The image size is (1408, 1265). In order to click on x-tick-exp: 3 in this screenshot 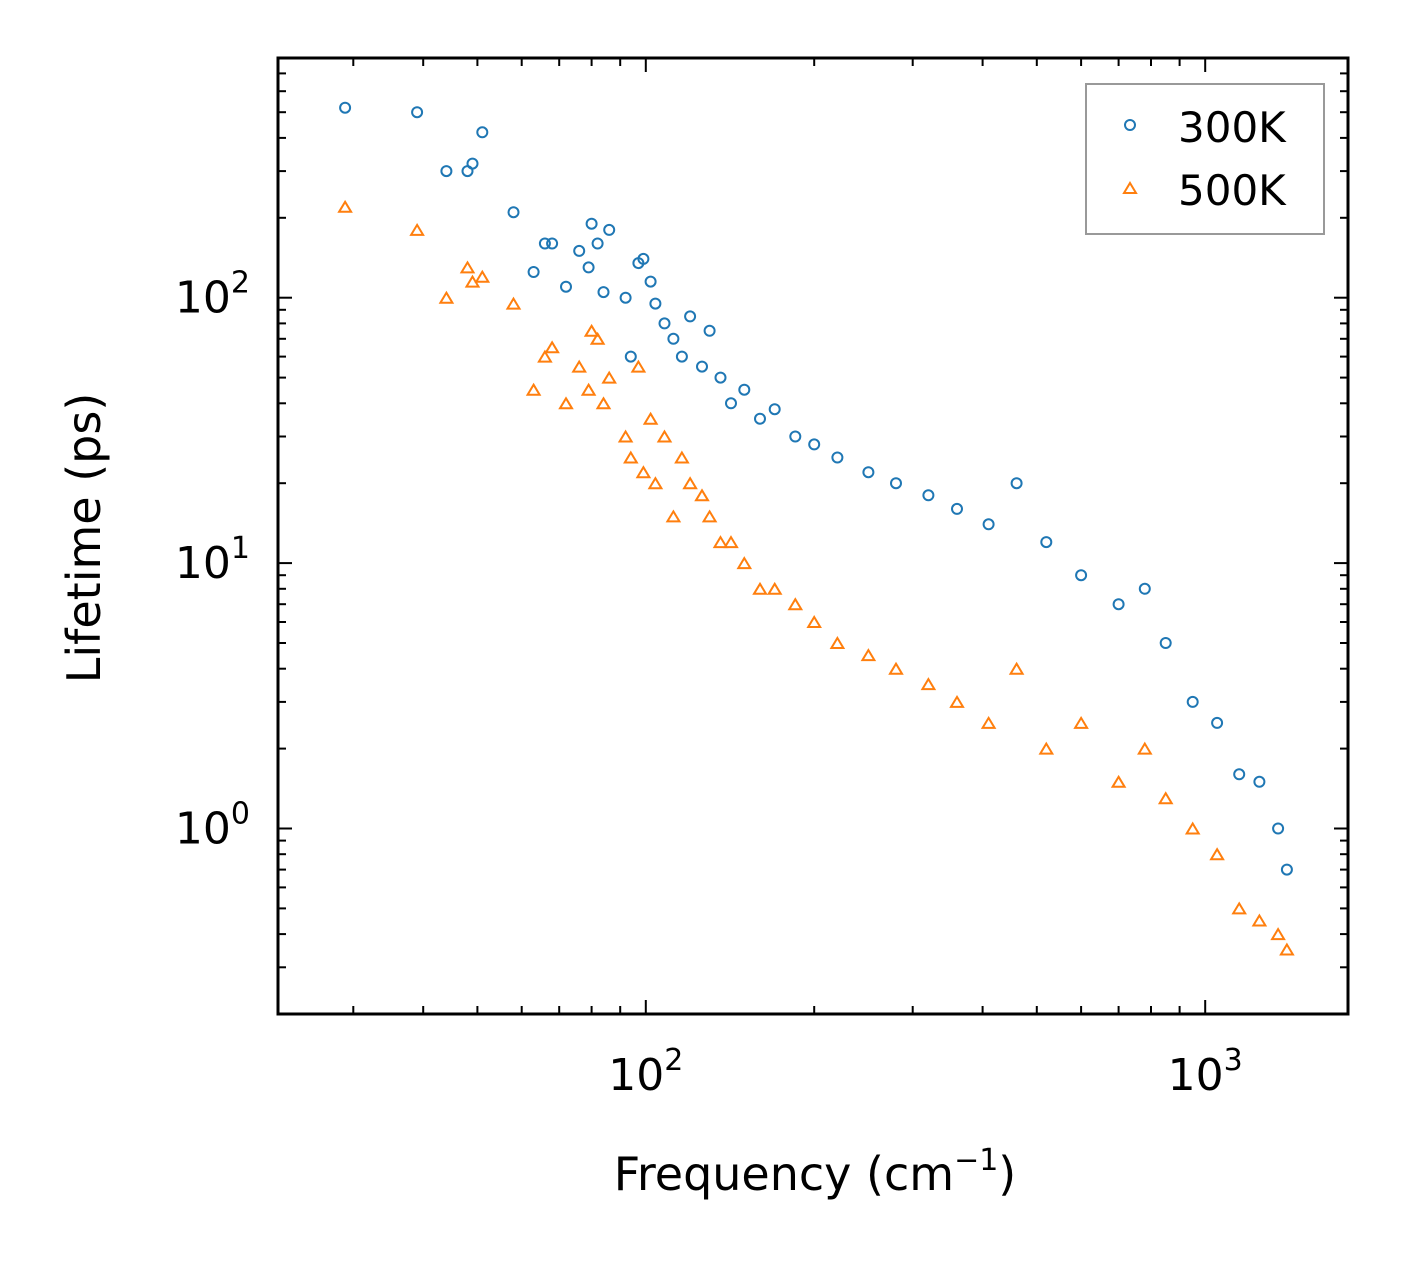, I will do `click(1233, 1060)`.